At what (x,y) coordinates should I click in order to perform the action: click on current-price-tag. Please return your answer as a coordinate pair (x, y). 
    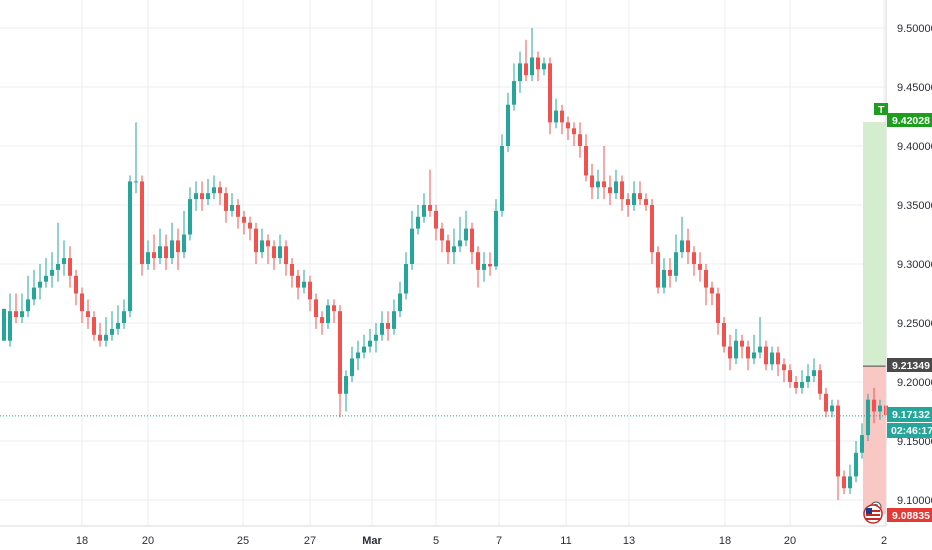
    Looking at the image, I should click on (909, 414).